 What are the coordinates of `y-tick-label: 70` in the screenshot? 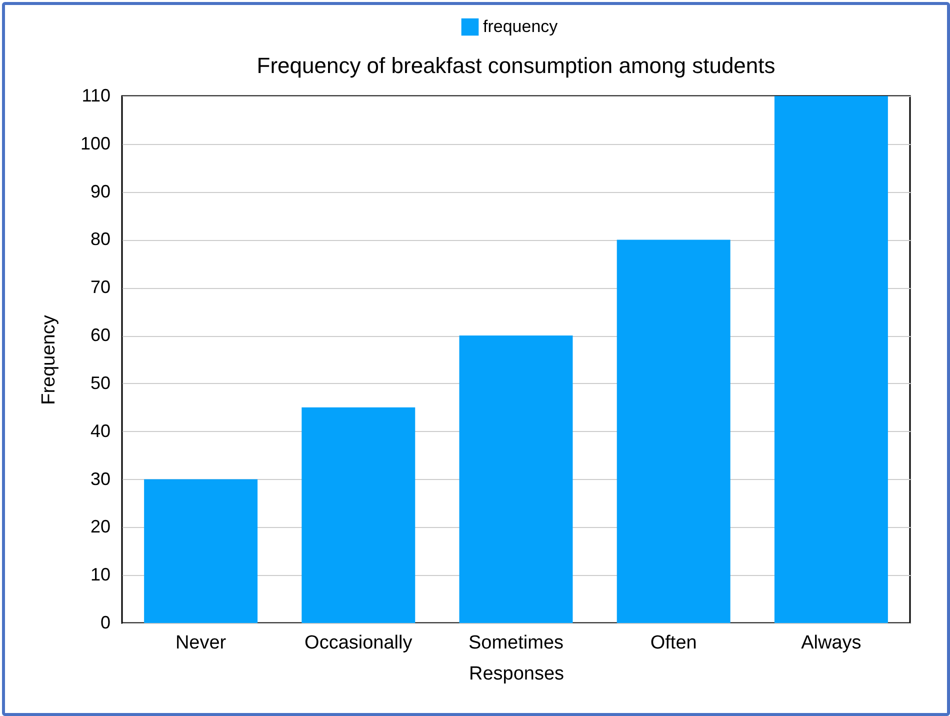 It's located at (100, 287).